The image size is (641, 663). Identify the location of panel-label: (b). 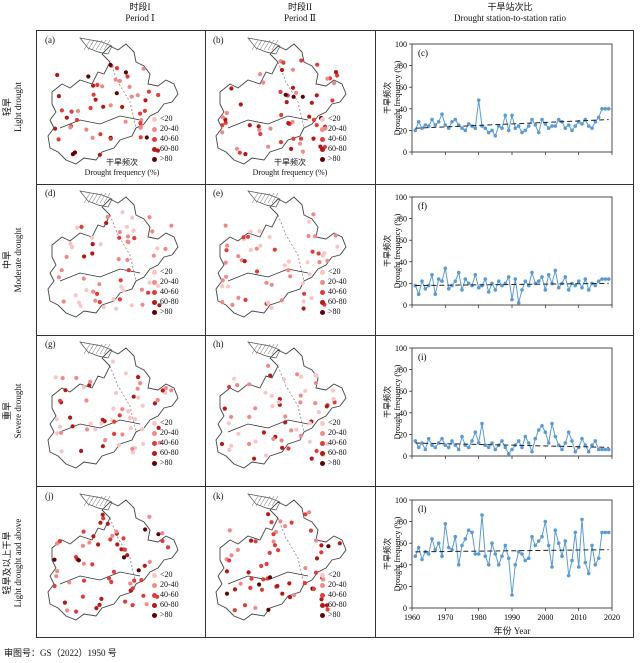
(218, 40).